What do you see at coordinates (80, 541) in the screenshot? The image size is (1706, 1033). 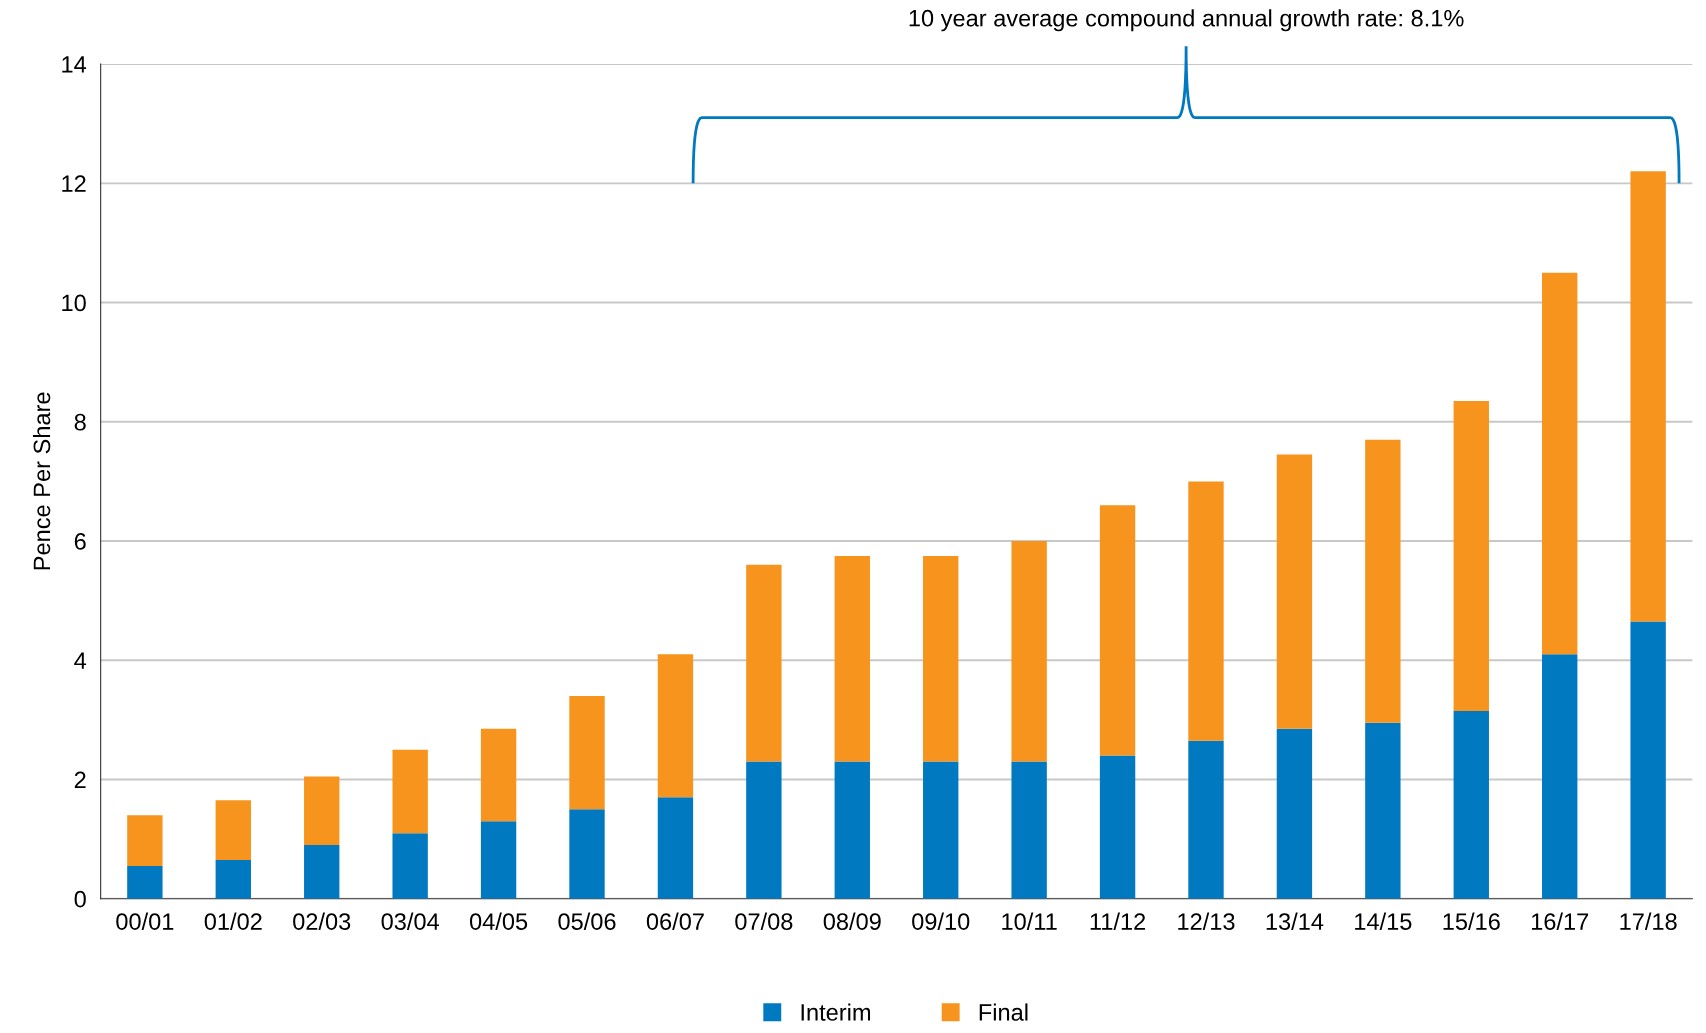 I see `y-tick-label: 6` at bounding box center [80, 541].